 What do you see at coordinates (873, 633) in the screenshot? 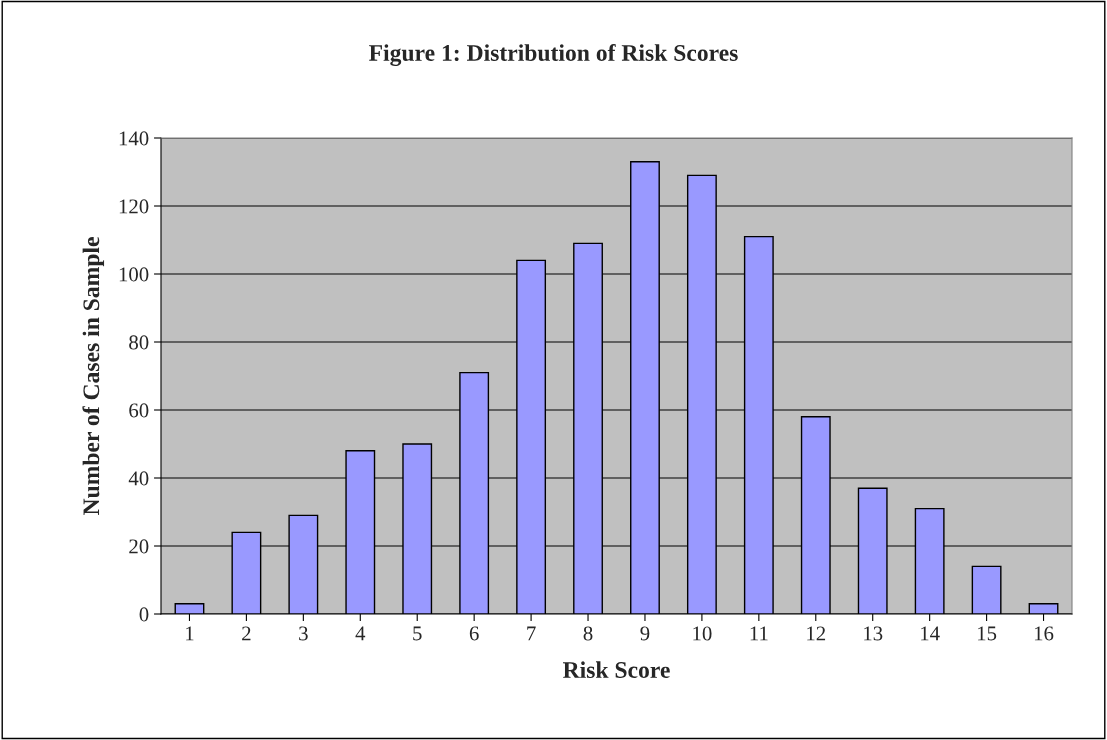
I see `x-tick-label: 13` at bounding box center [873, 633].